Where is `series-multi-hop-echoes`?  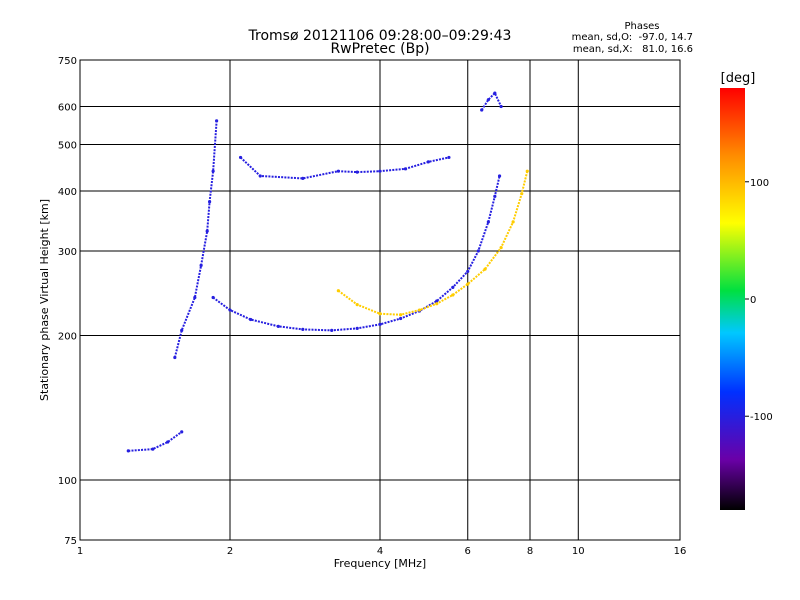 series-multi-hop-echoes is located at coordinates (344, 168).